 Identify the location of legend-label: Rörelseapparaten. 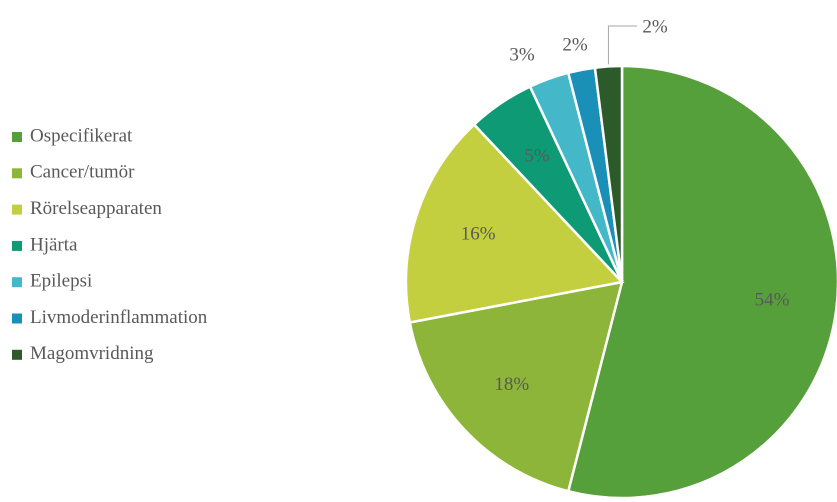
(96, 208).